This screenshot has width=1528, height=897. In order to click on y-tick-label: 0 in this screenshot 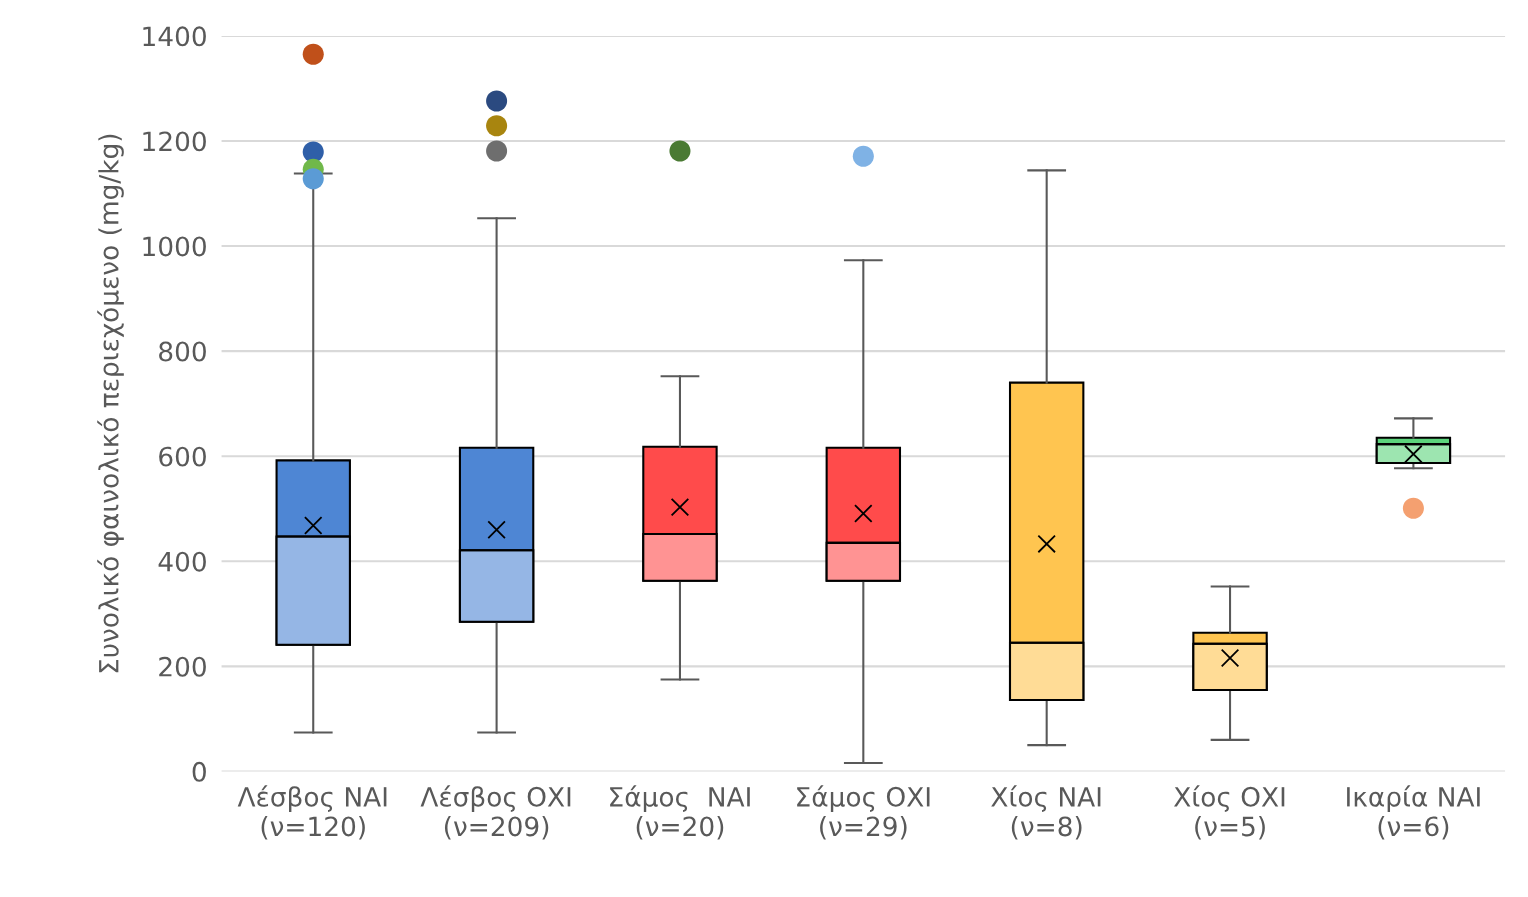, I will do `click(199, 771)`.